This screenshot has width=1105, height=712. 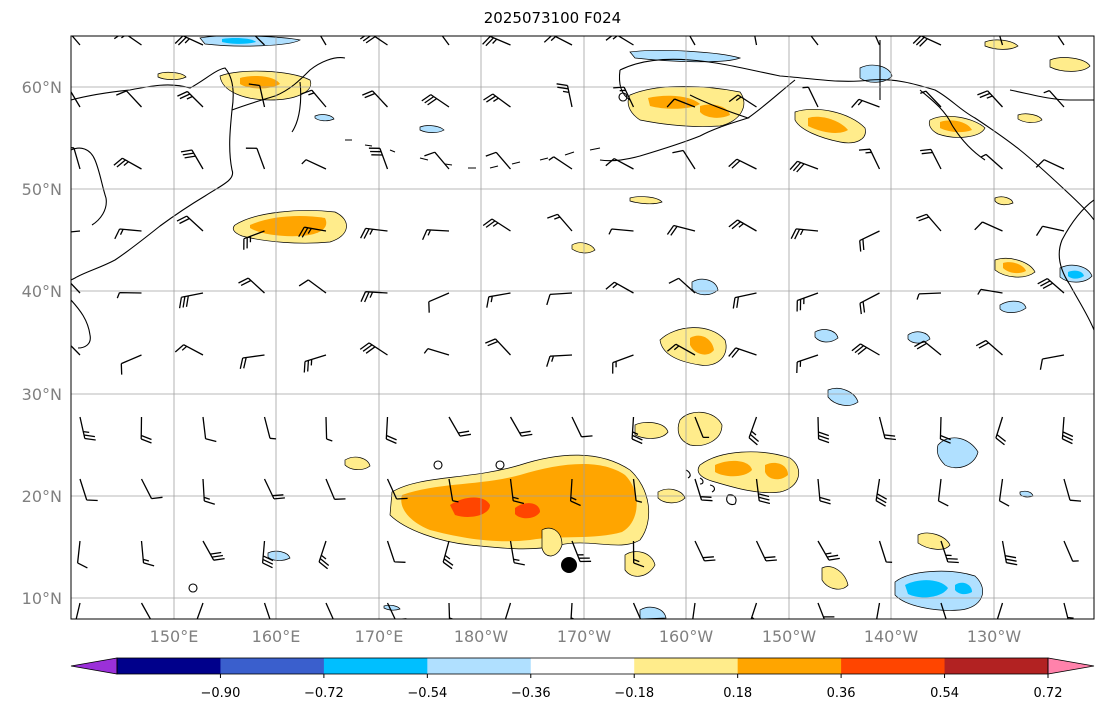 I want to click on lat-label: 20°N, so click(x=42, y=496).